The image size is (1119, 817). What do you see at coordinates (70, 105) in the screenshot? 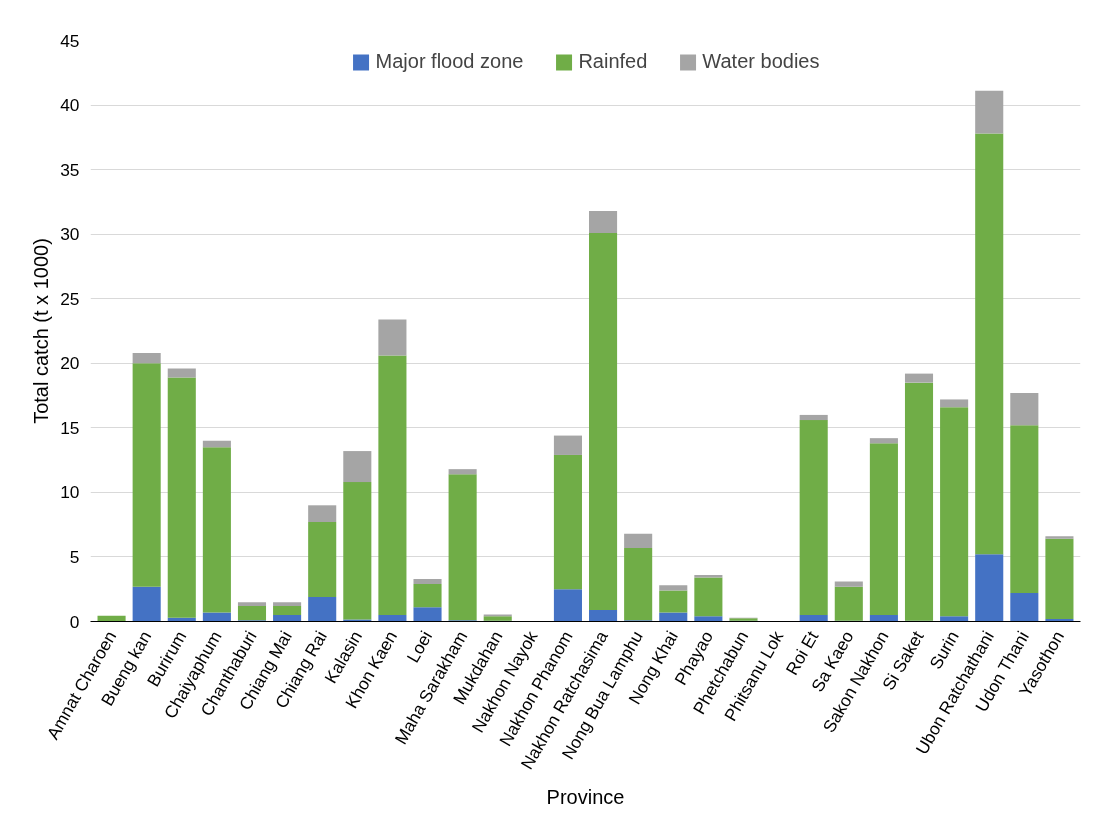
I see `y-tick-label: 40` at bounding box center [70, 105].